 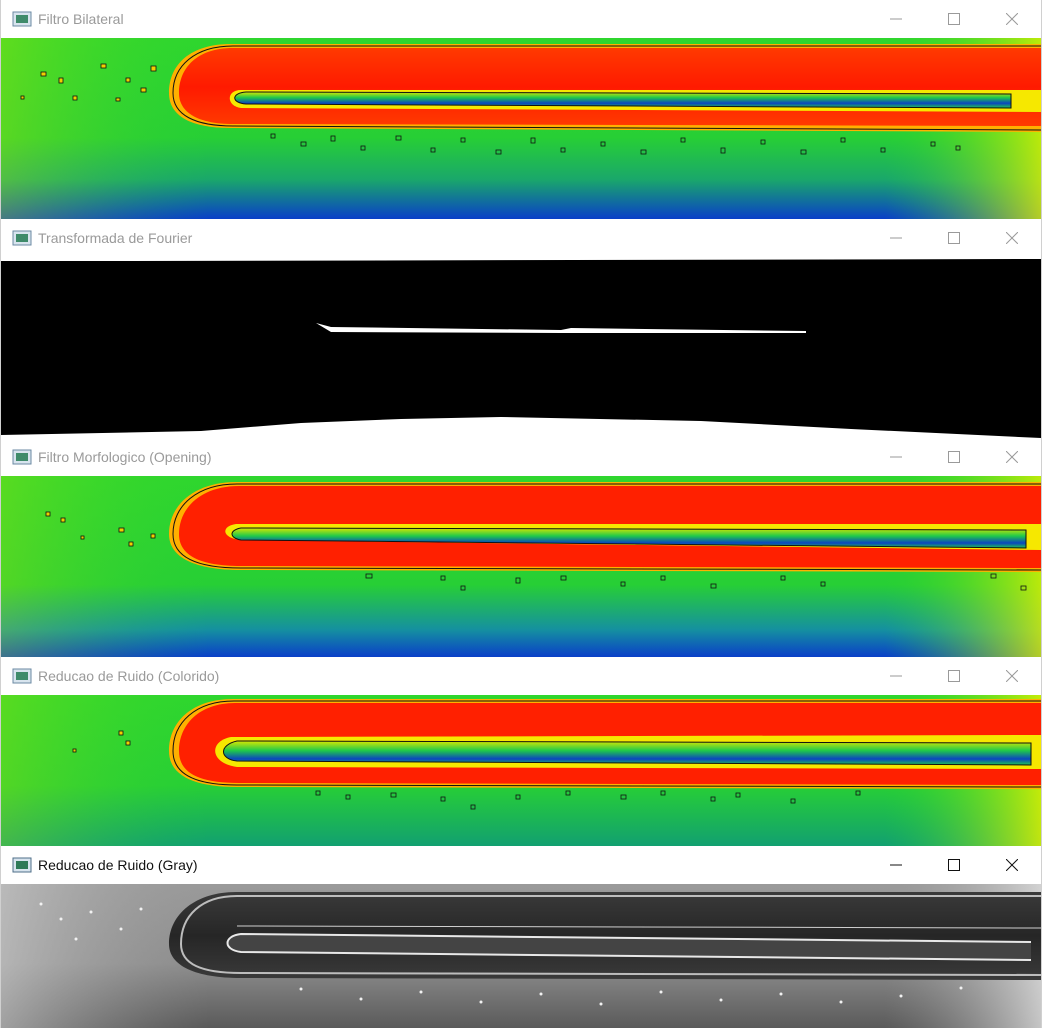 I want to click on heatmap-image, so click(x=521, y=770).